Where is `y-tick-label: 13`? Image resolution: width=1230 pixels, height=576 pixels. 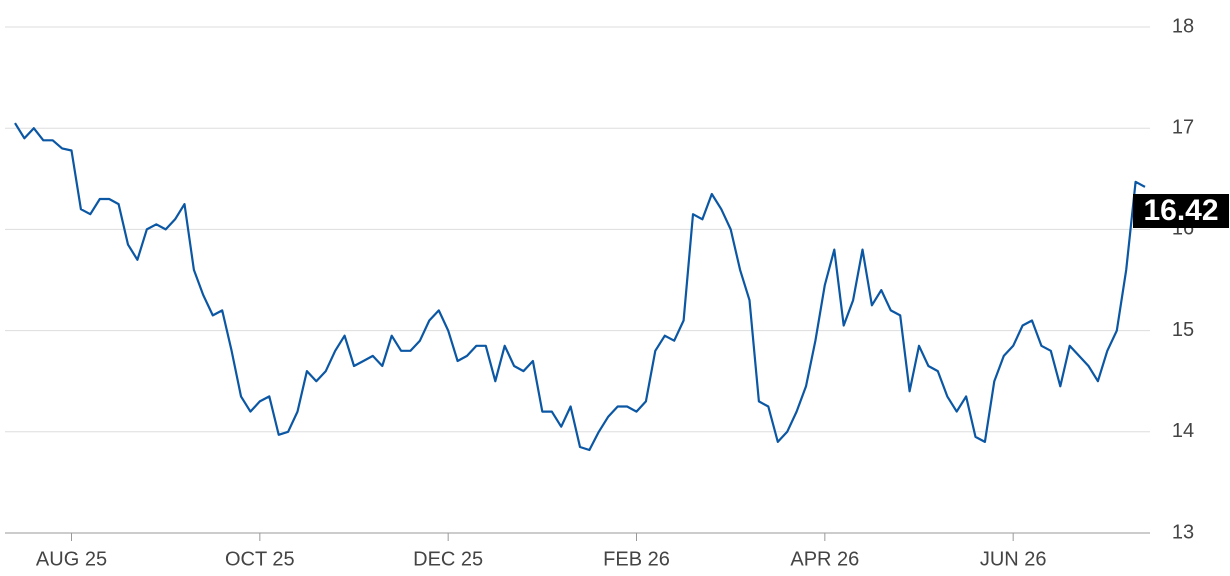
y-tick-label: 13 is located at coordinates (1183, 532).